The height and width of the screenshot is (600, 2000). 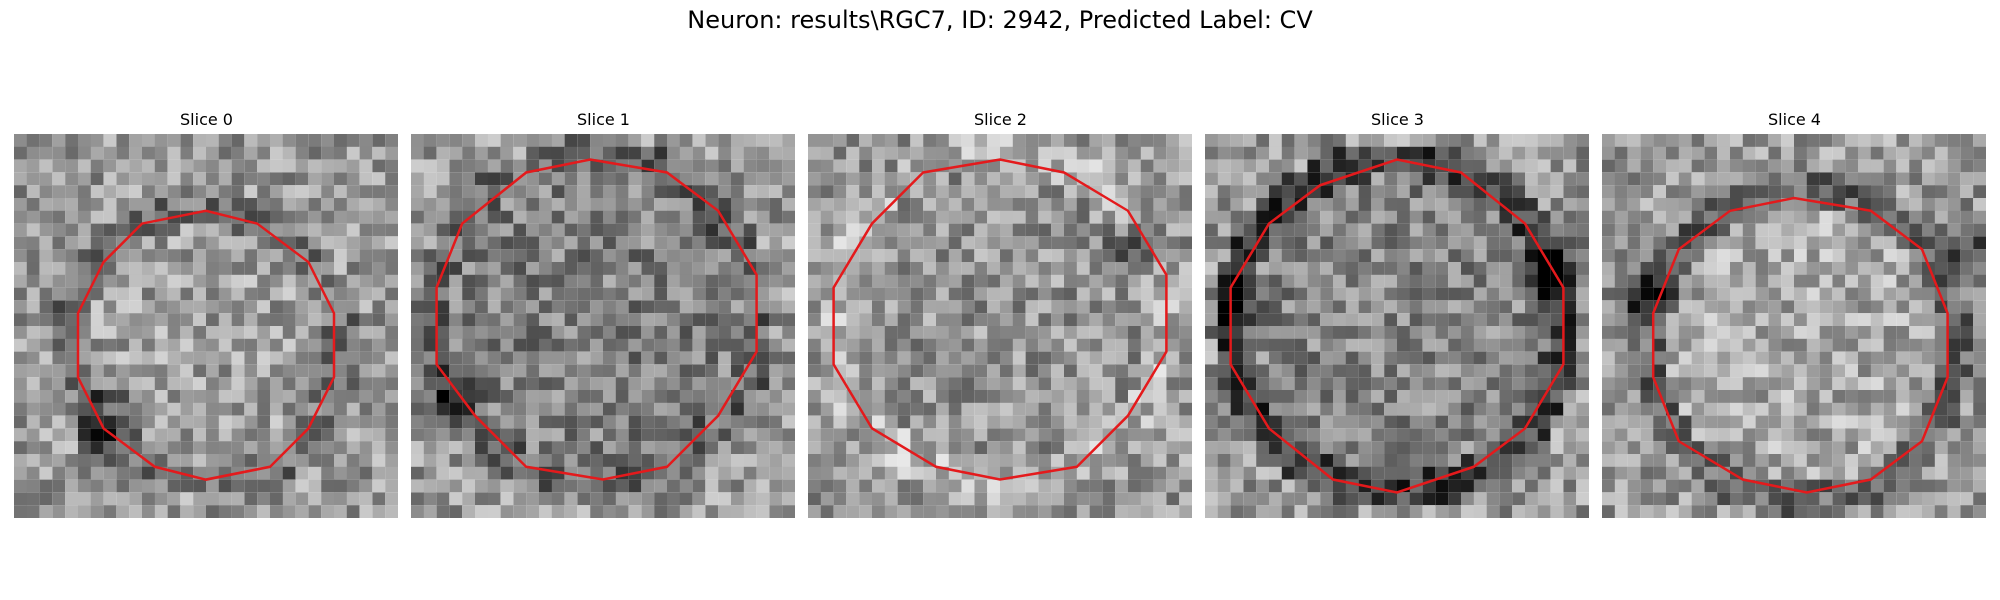 I want to click on slice-panel-4: Slice 4, so click(x=1794, y=313).